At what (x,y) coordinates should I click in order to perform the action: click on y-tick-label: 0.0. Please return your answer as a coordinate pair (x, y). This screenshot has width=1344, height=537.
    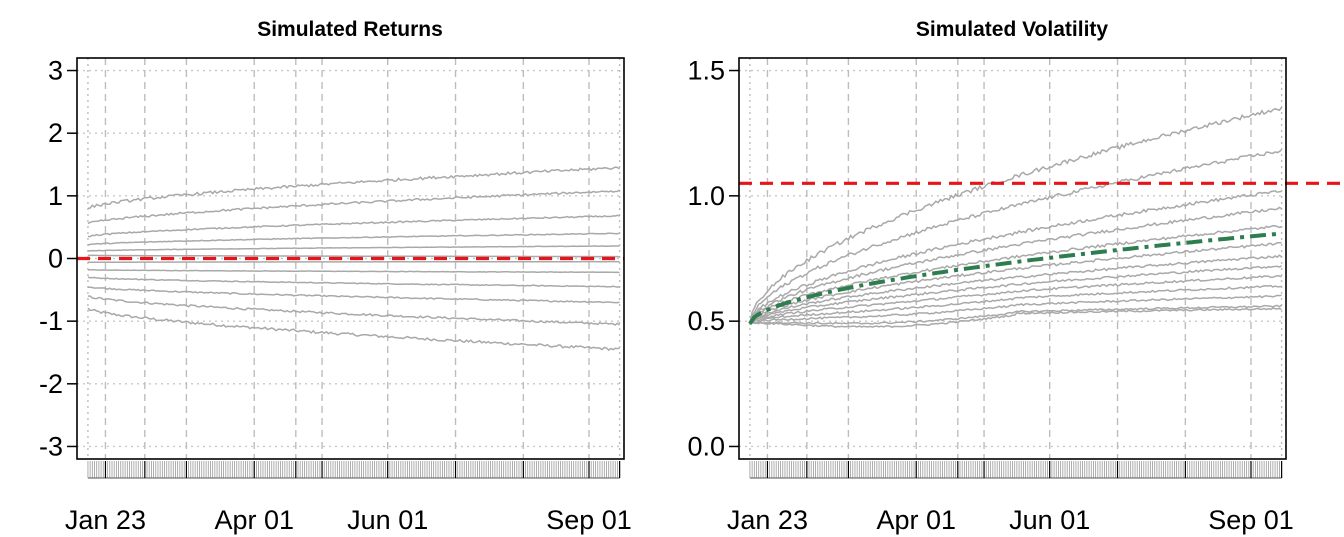
    Looking at the image, I should click on (706, 446).